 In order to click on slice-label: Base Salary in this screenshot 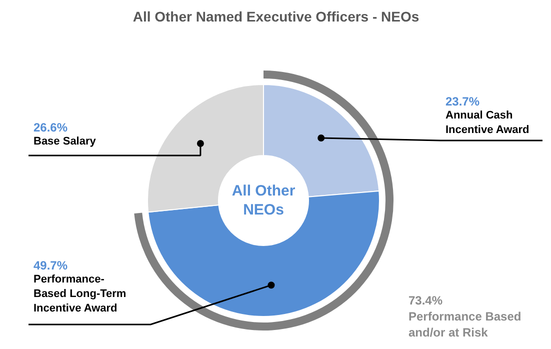, I will do `click(65, 142)`.